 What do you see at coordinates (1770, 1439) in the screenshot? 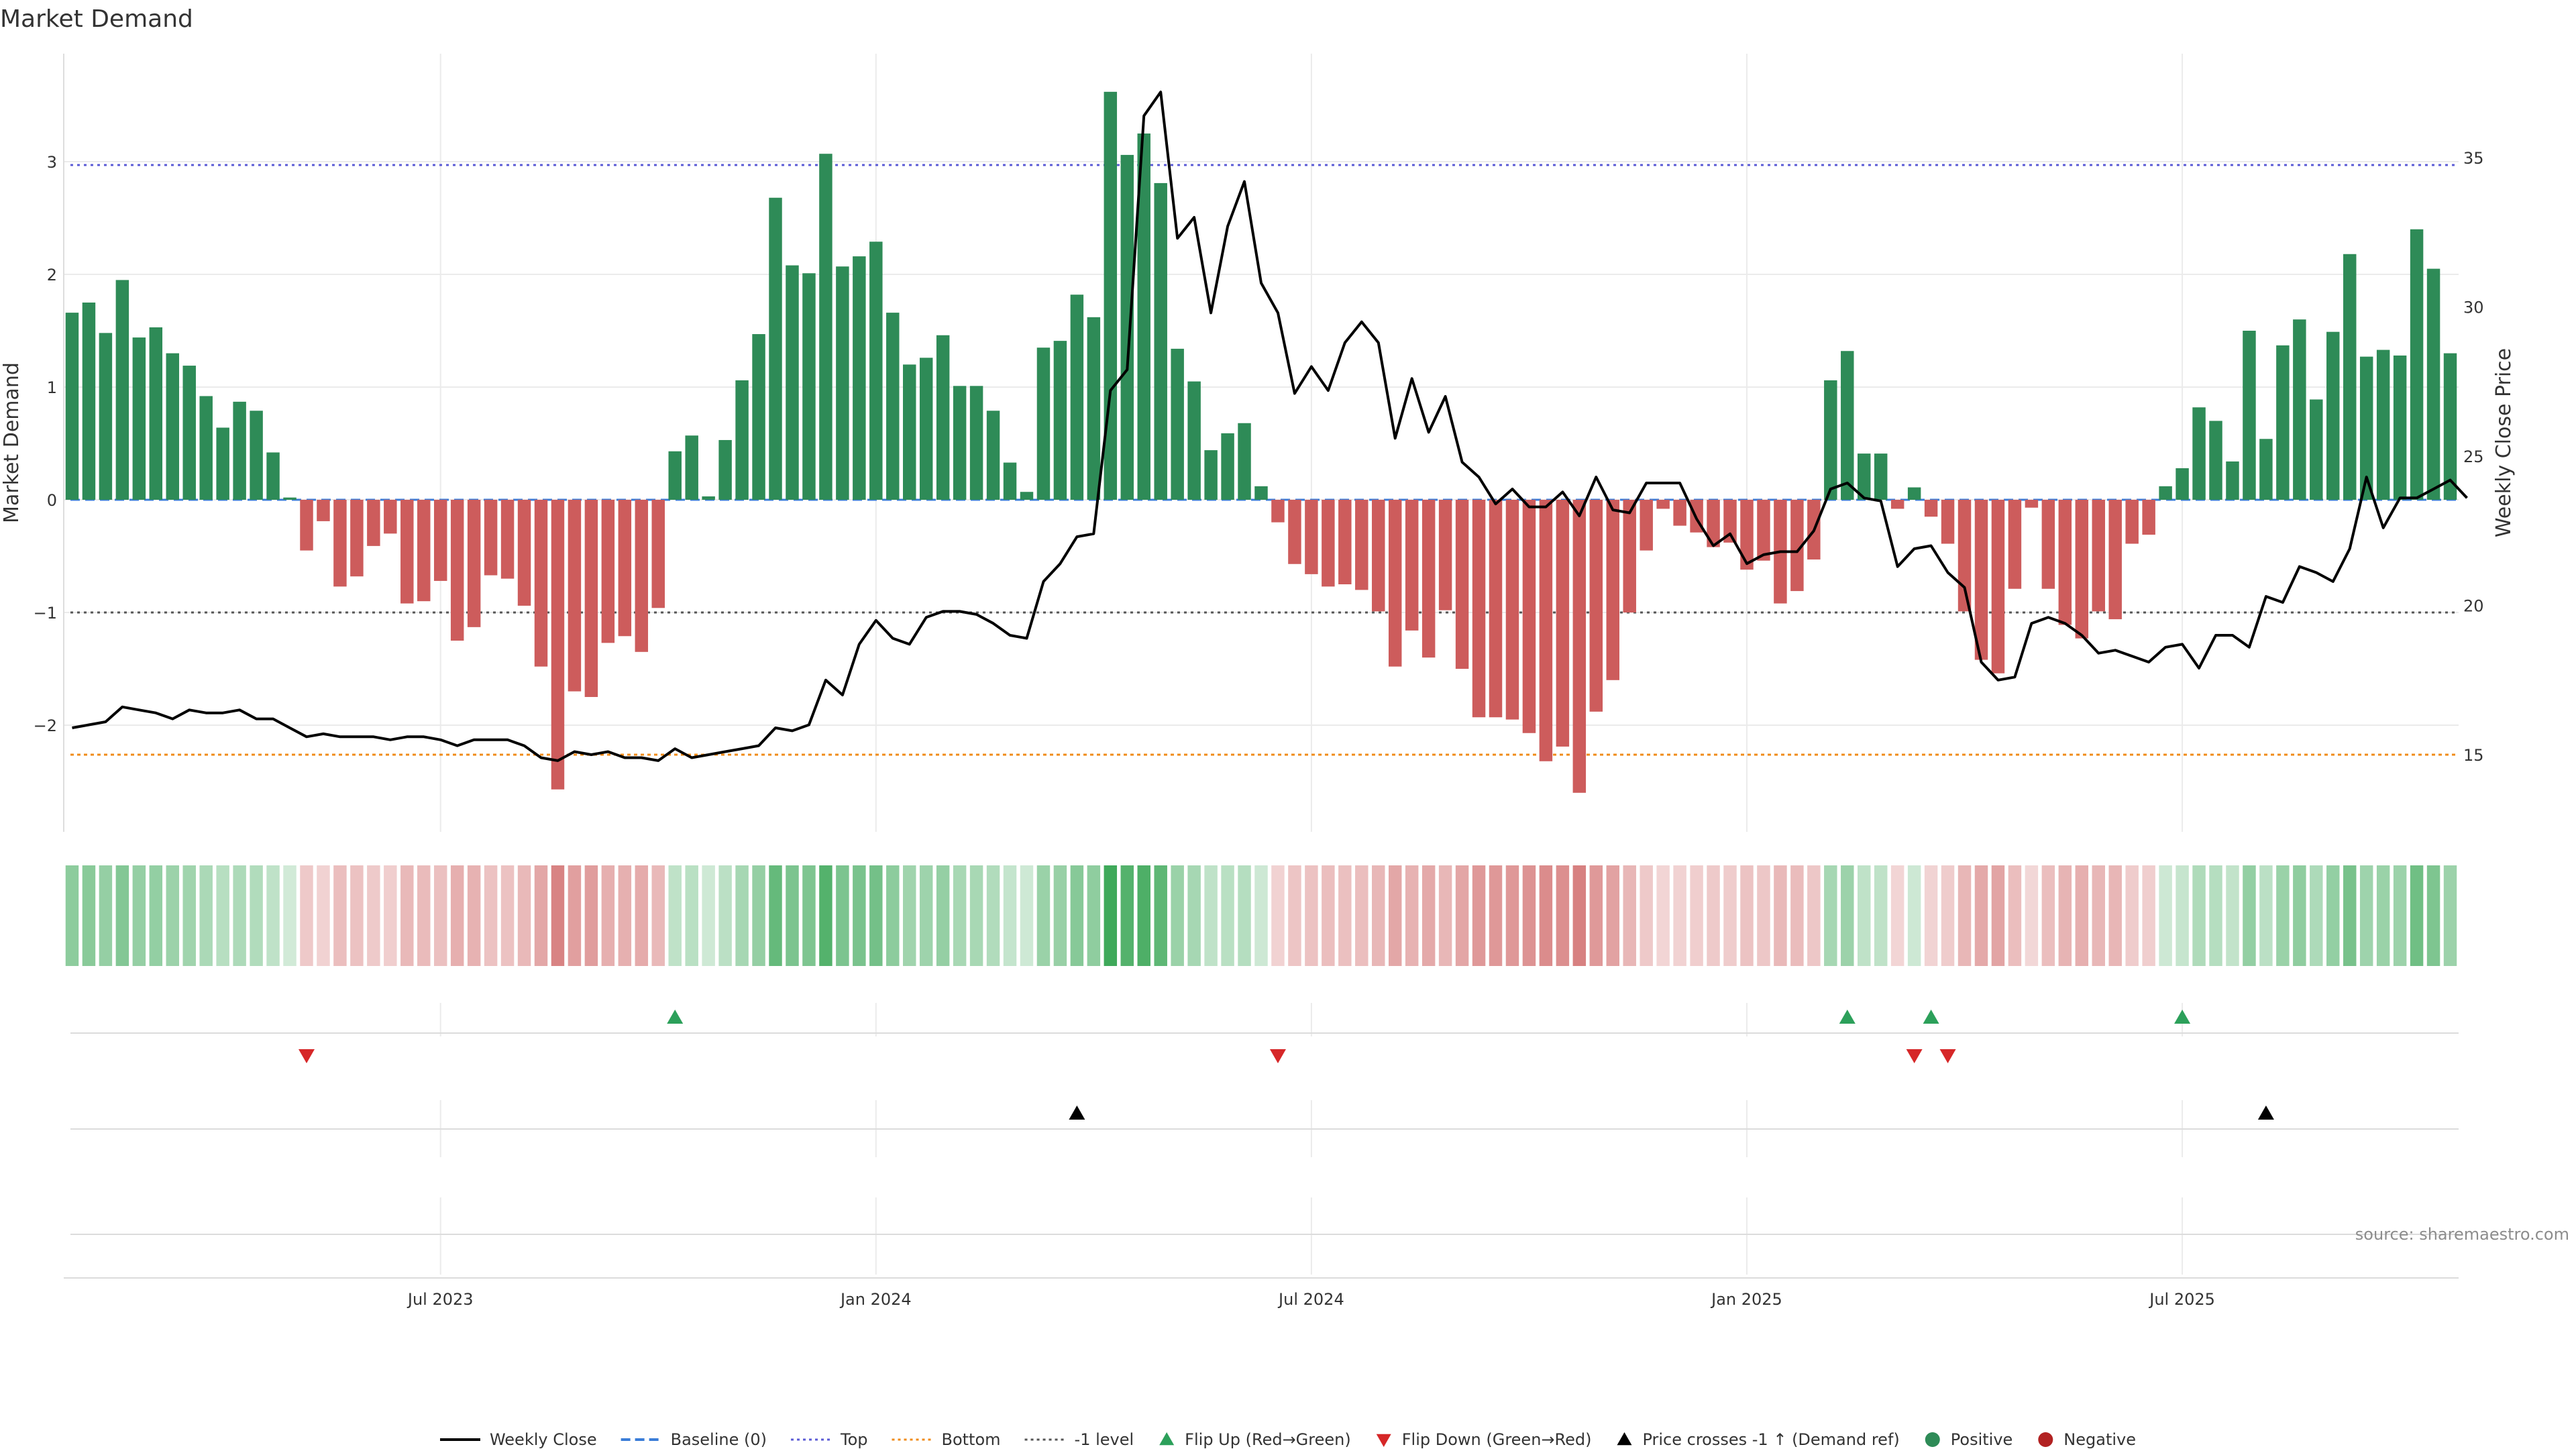
I see `legend-label: Price crosses -1 ↑ (Demand ref)` at bounding box center [1770, 1439].